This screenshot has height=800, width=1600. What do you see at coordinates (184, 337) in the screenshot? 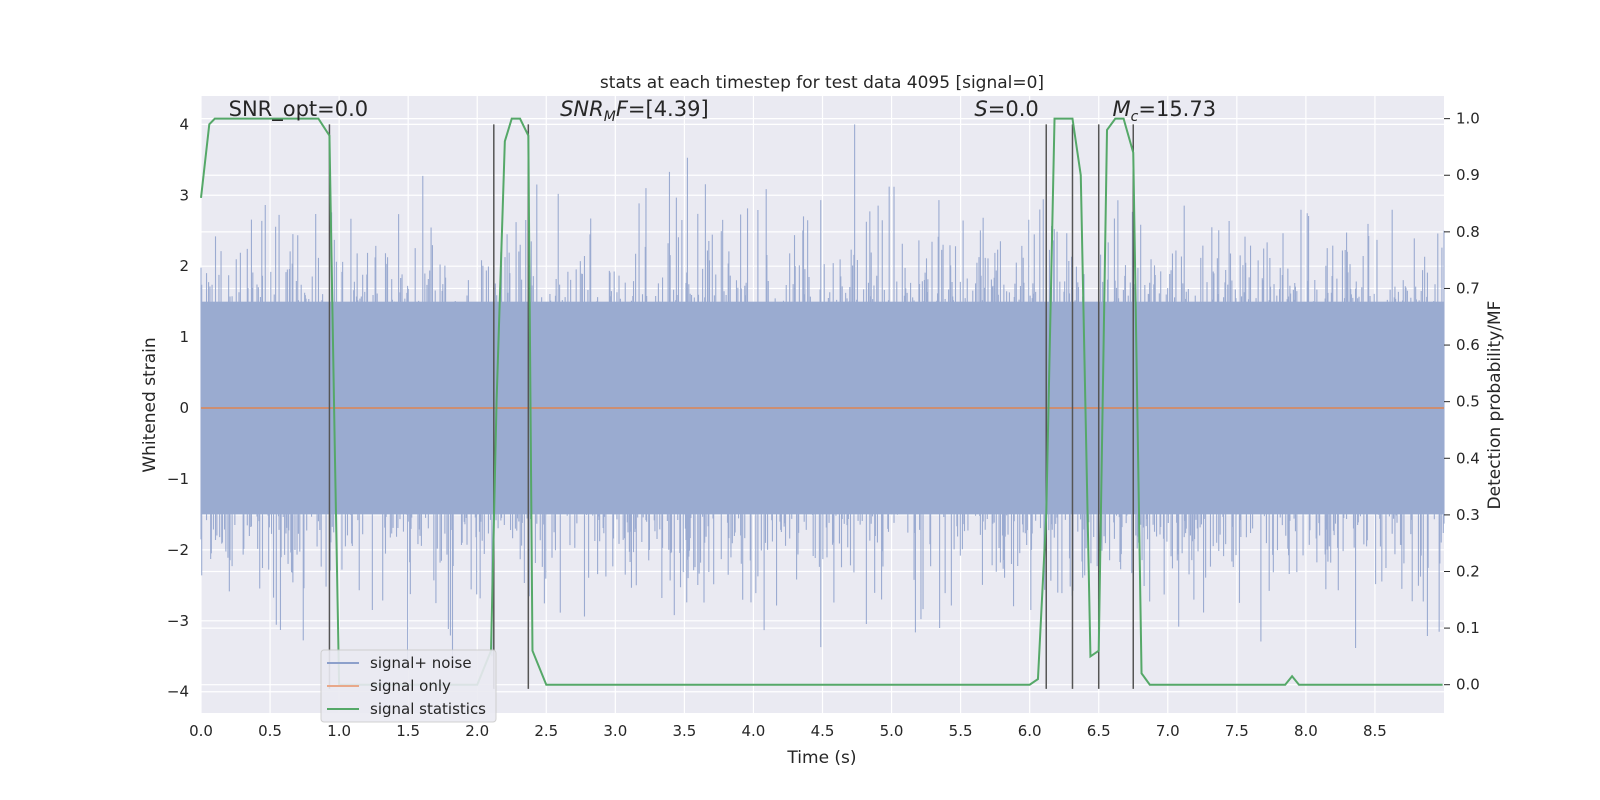
I see `y-tick-label-left: 1` at bounding box center [184, 337].